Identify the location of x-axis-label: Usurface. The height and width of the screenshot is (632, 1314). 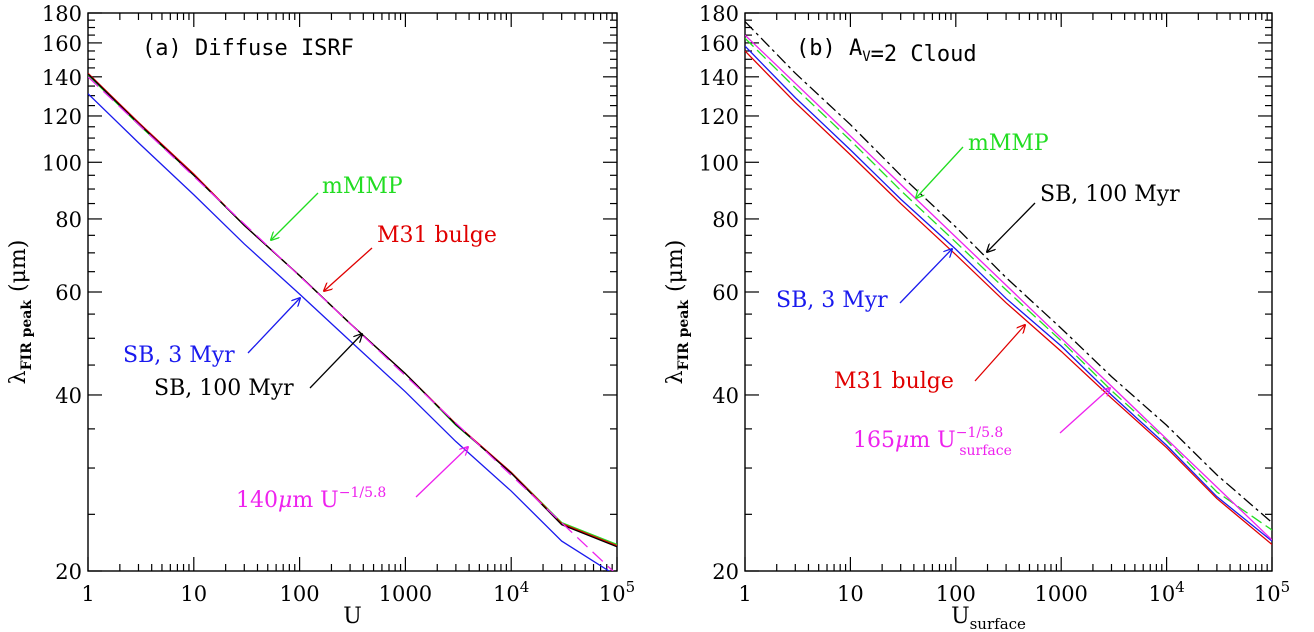
(988, 618).